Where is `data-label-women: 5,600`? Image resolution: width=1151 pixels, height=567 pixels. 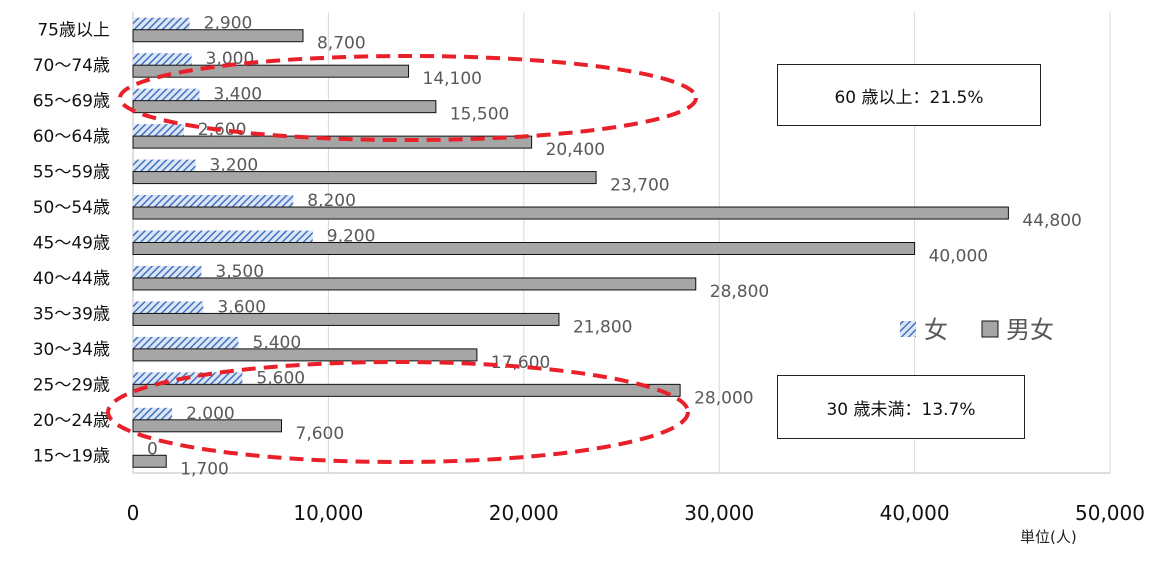
data-label-women: 5,600 is located at coordinates (280, 378).